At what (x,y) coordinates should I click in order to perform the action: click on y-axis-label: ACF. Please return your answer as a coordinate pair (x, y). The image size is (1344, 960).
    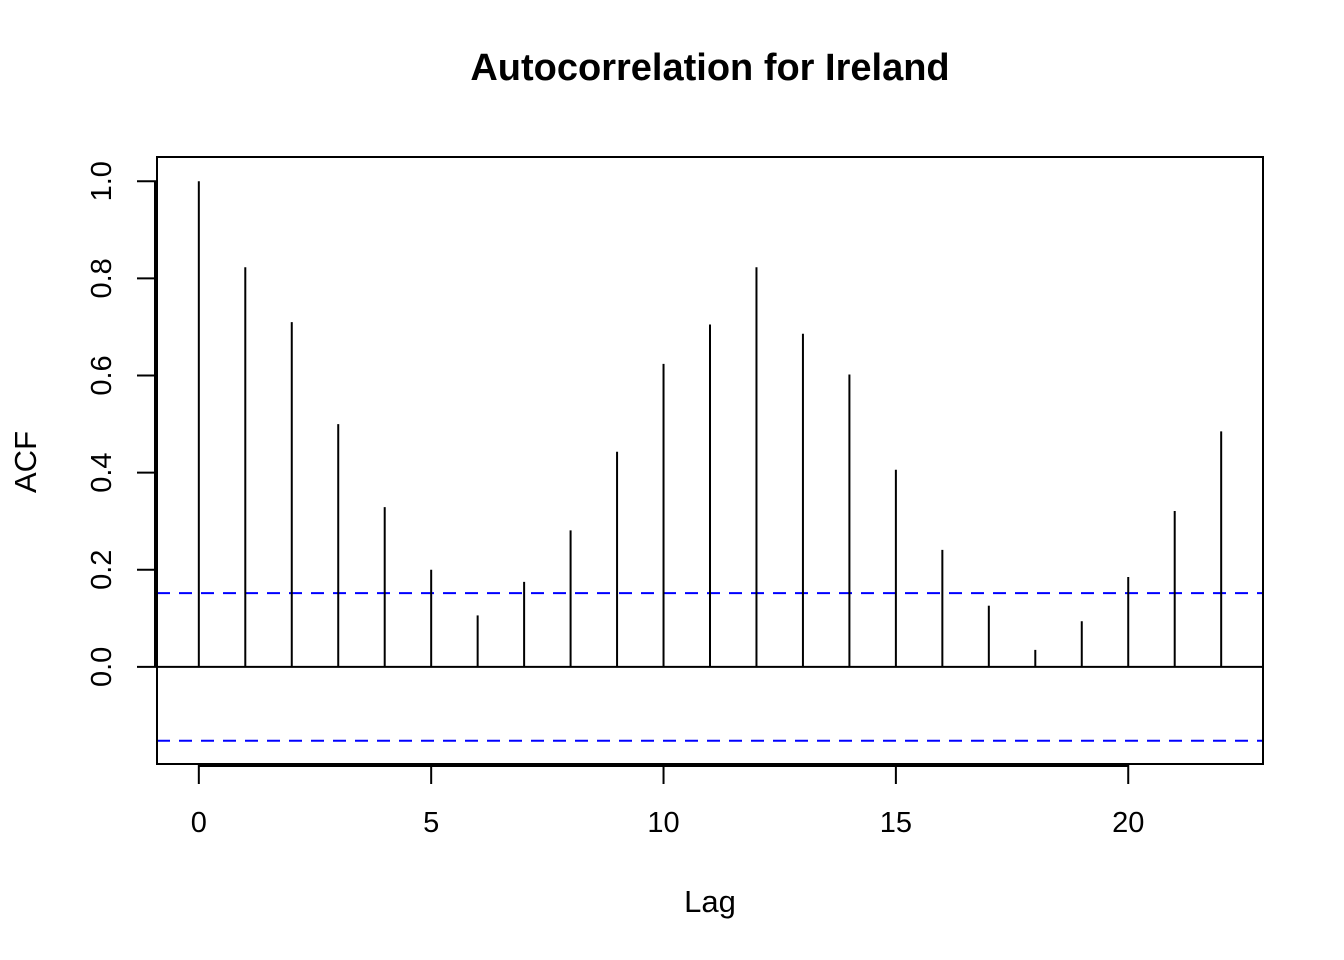
    Looking at the image, I should click on (25, 462).